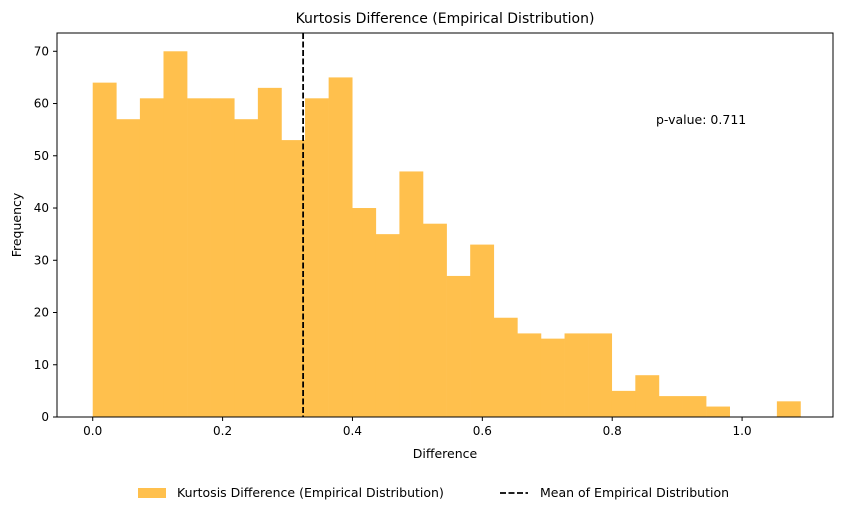 This screenshot has width=841, height=516. I want to click on y-axis: 0 10 20 30 40 50 60 70, so click(45, 234).